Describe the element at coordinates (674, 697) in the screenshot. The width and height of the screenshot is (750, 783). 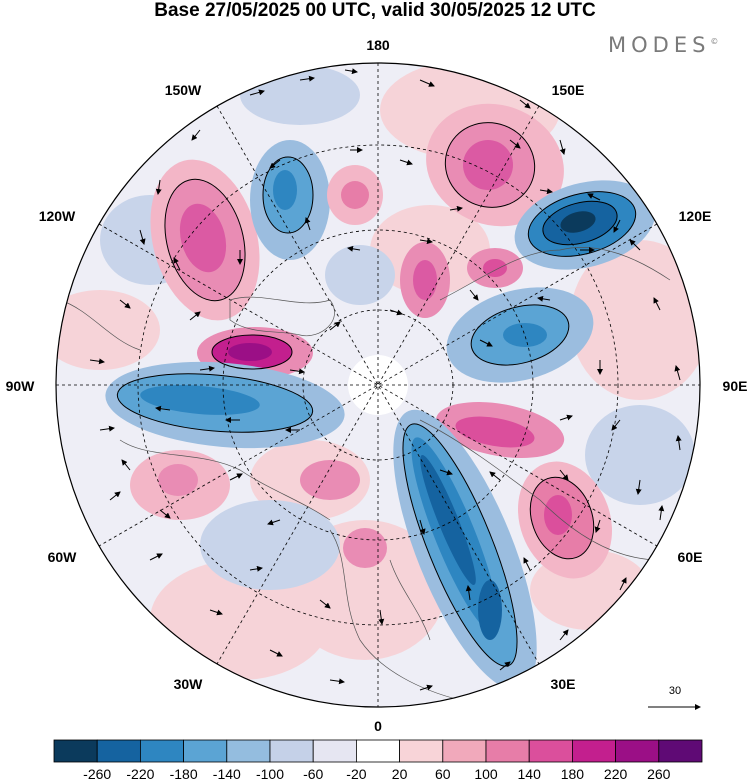
I see `reference-vector: 30` at that location.